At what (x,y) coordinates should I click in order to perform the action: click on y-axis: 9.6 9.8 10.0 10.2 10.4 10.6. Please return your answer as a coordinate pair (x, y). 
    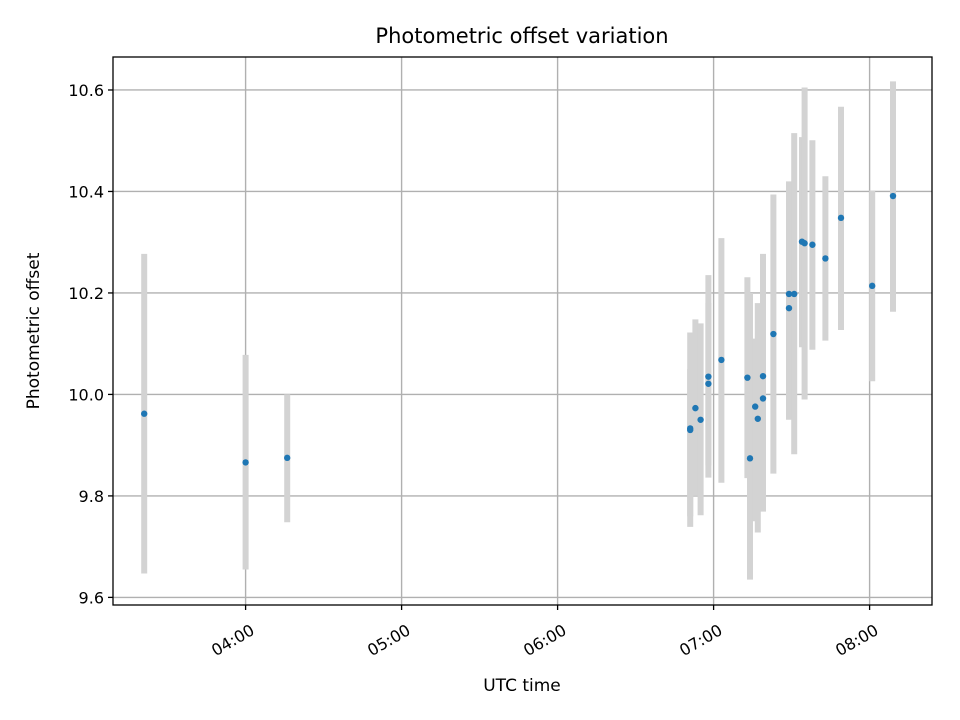
    Looking at the image, I should click on (90, 344).